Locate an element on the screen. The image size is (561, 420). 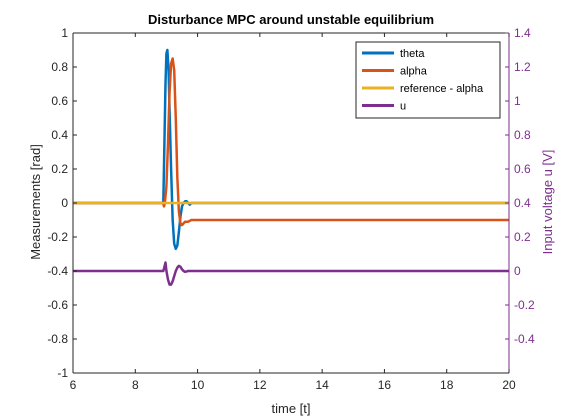
legend-entry: reference - alpha is located at coordinates (442, 89).